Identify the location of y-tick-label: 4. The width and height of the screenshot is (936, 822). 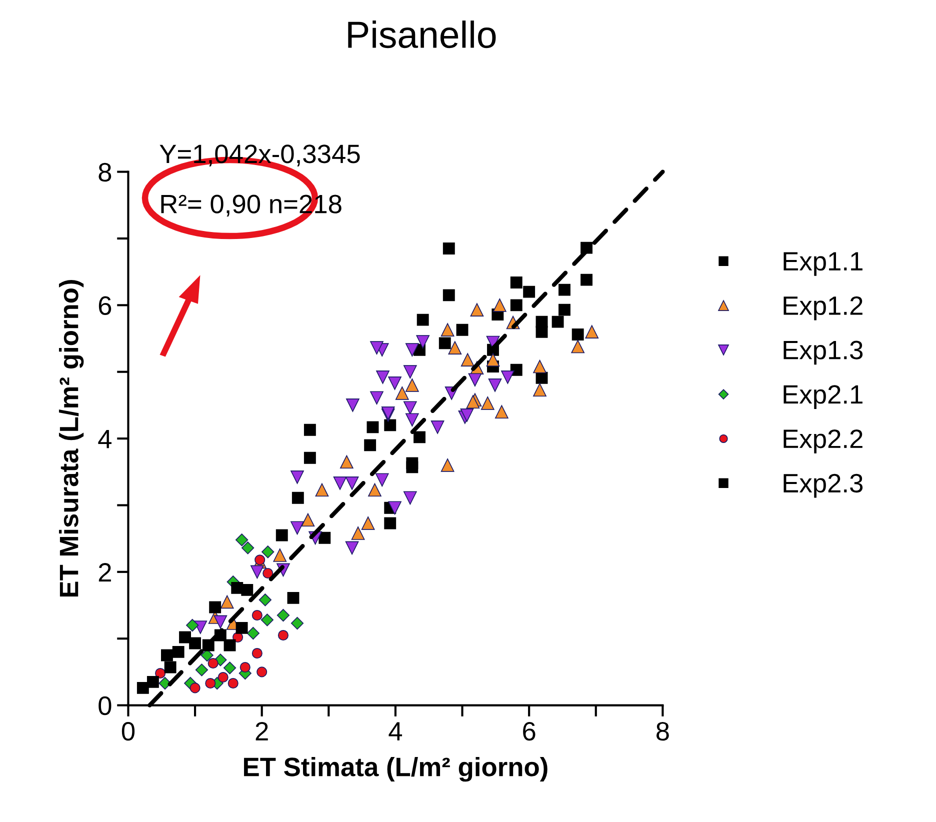
(105, 439).